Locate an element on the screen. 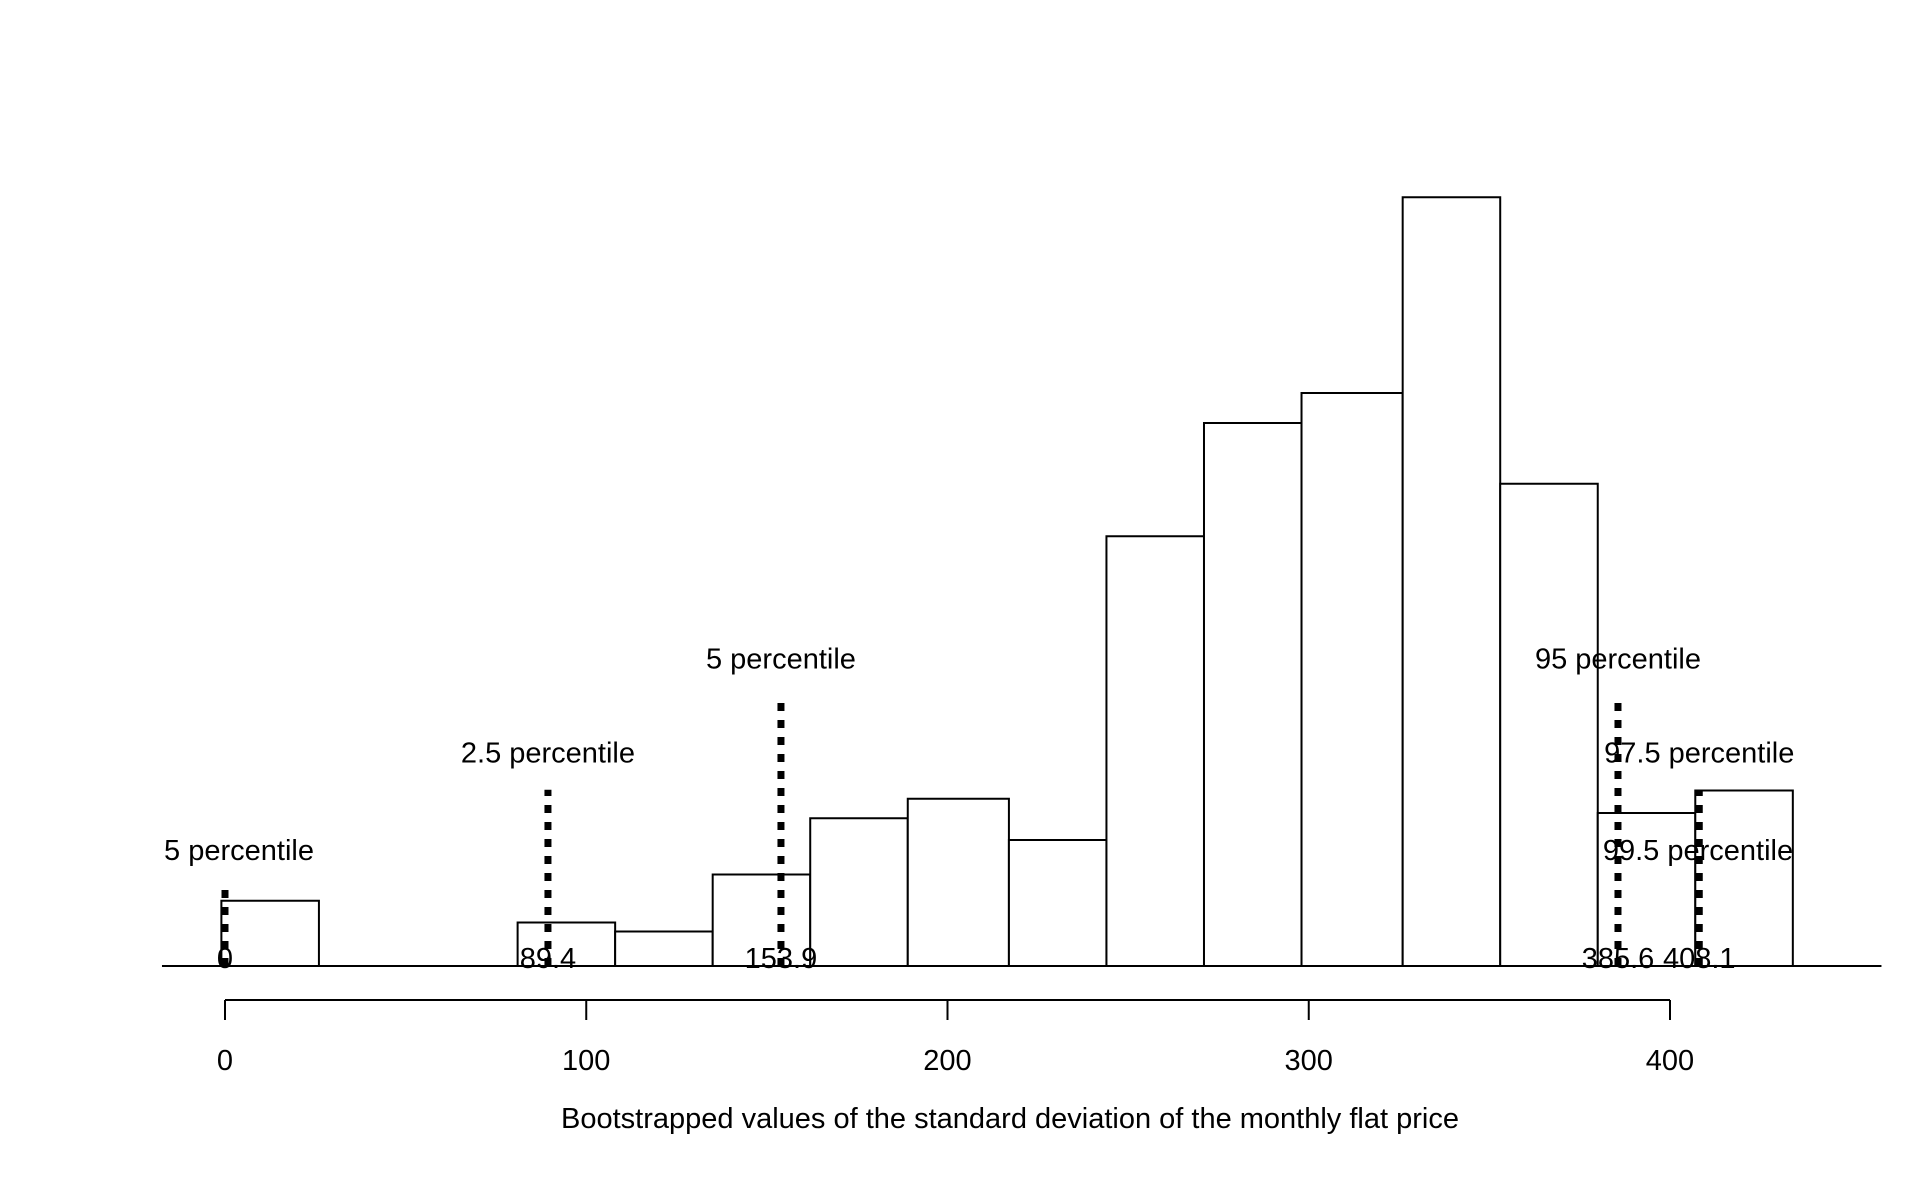 The image size is (1920, 1191). percentile-value-labels: 0 89.4 153.9 385.6 408.1 is located at coordinates (976, 959).